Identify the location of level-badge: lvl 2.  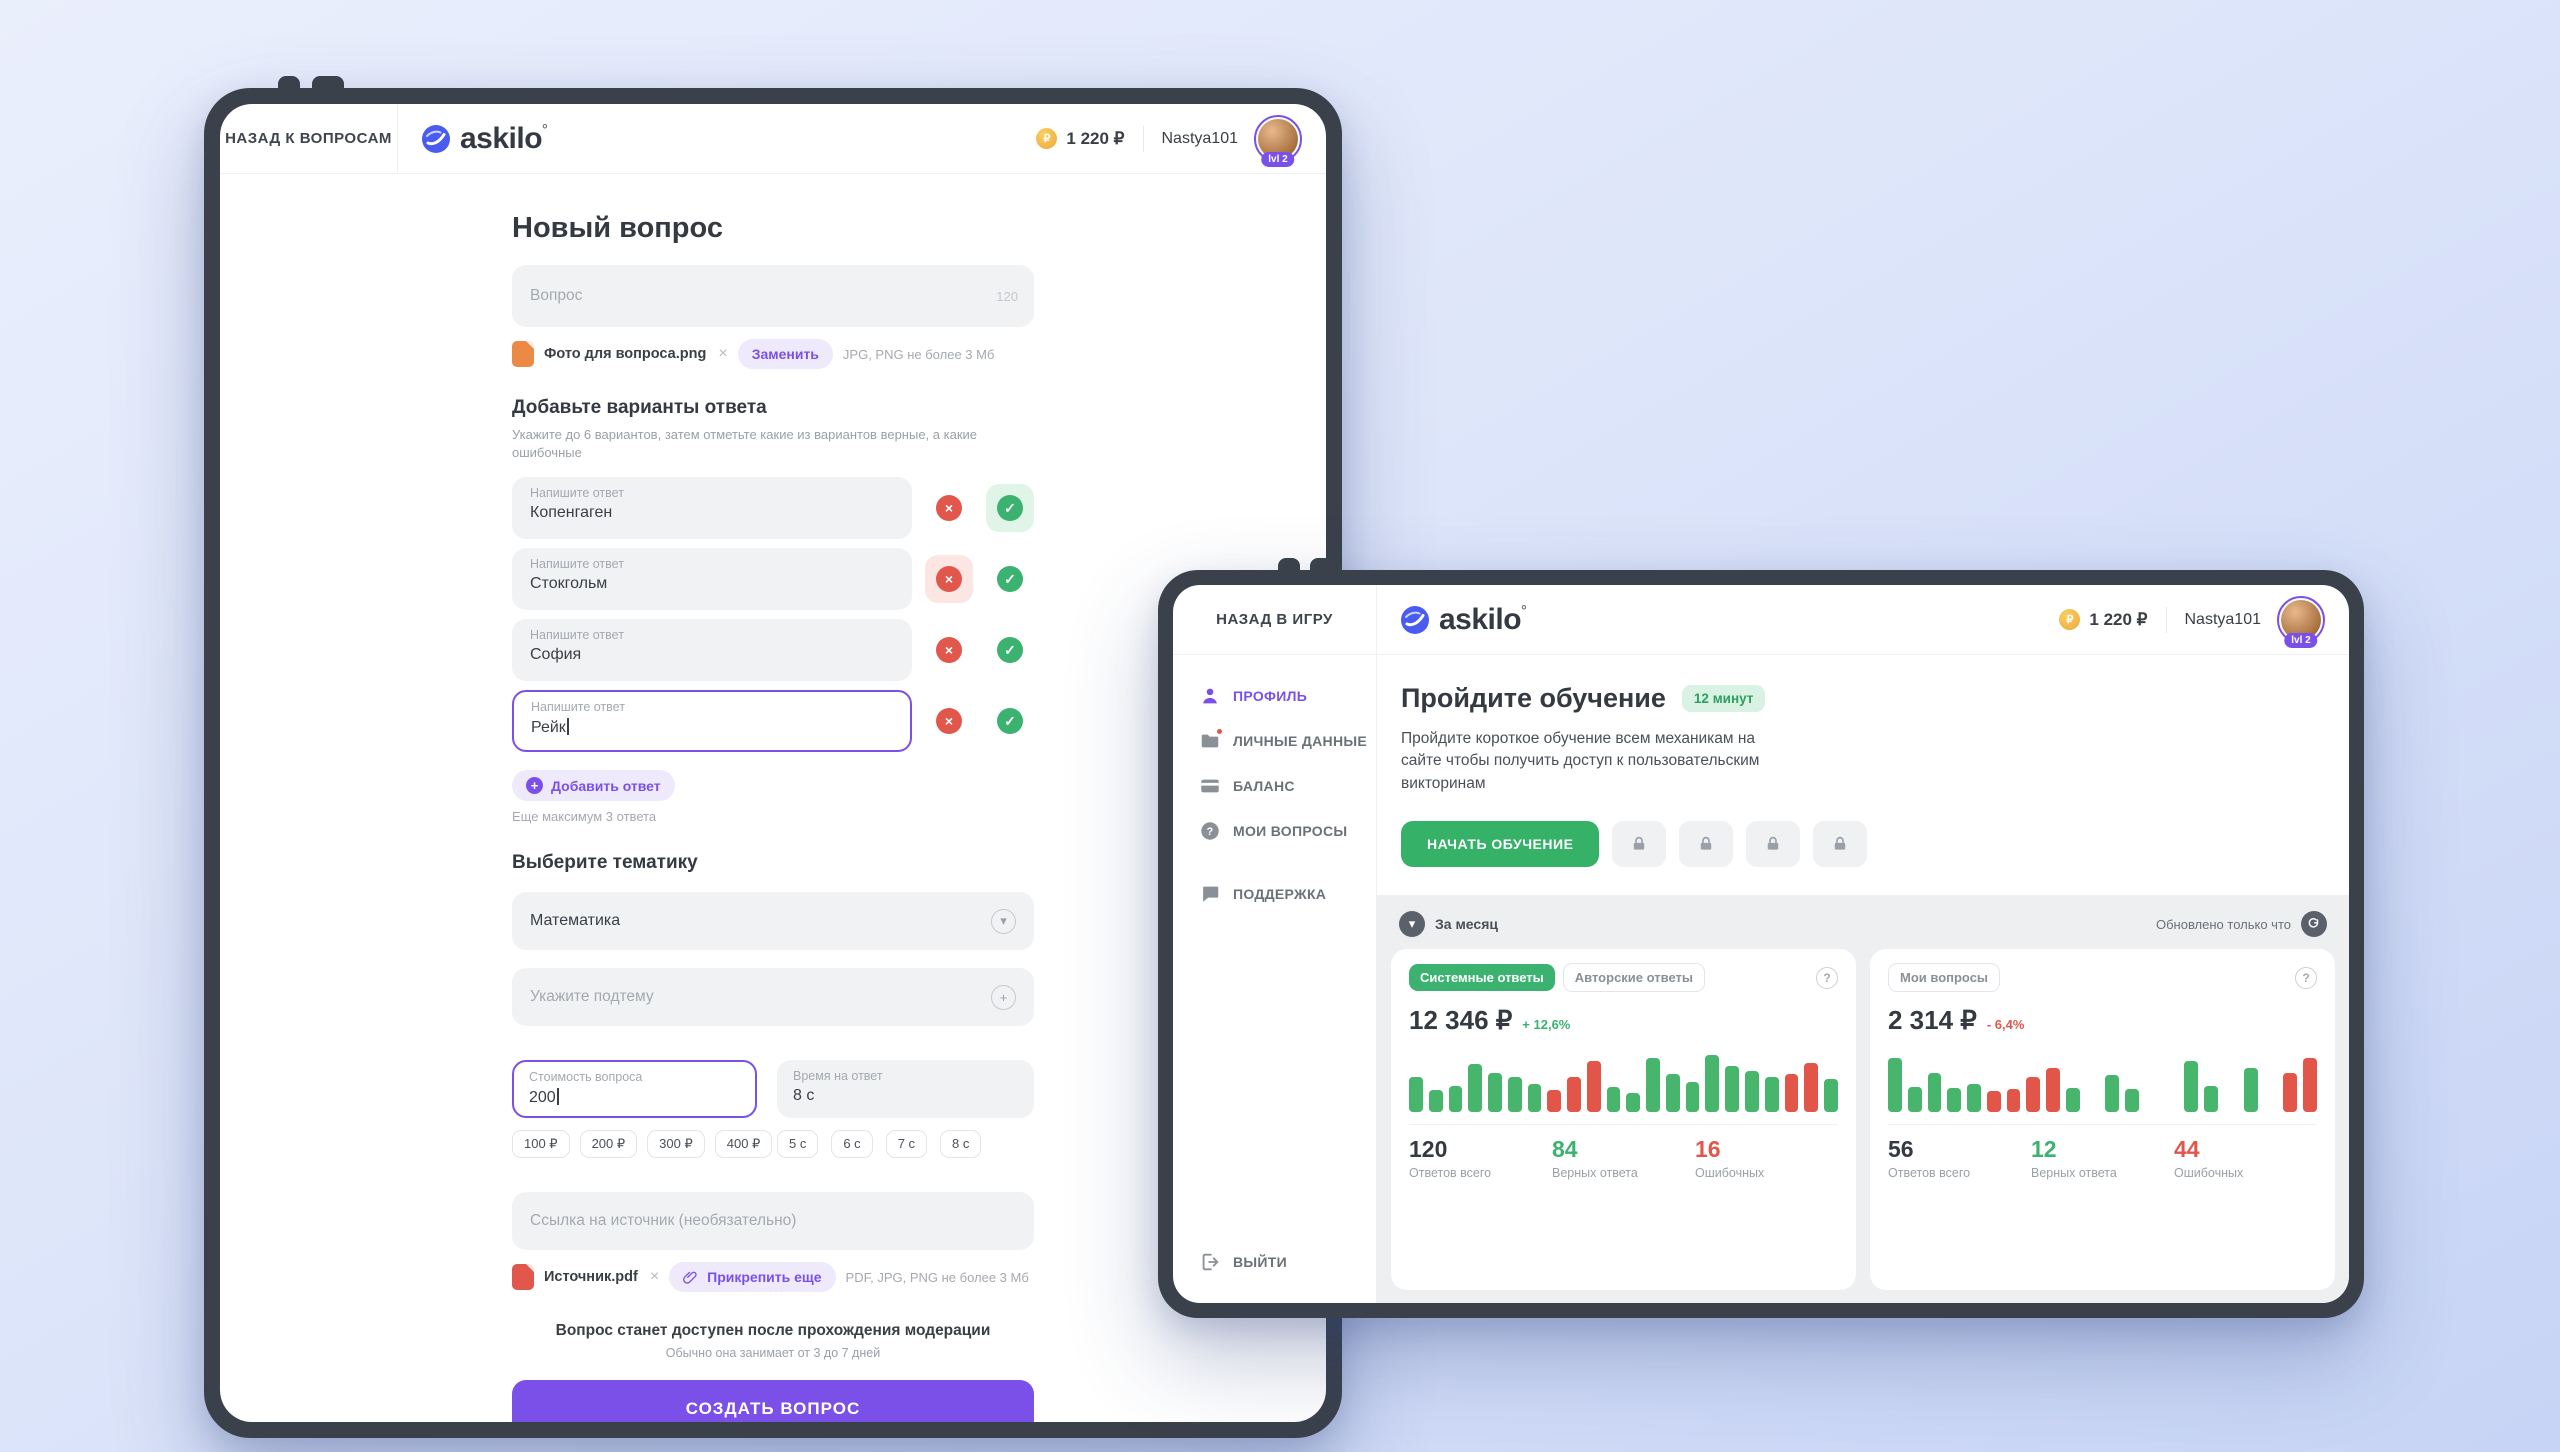
(2301, 640).